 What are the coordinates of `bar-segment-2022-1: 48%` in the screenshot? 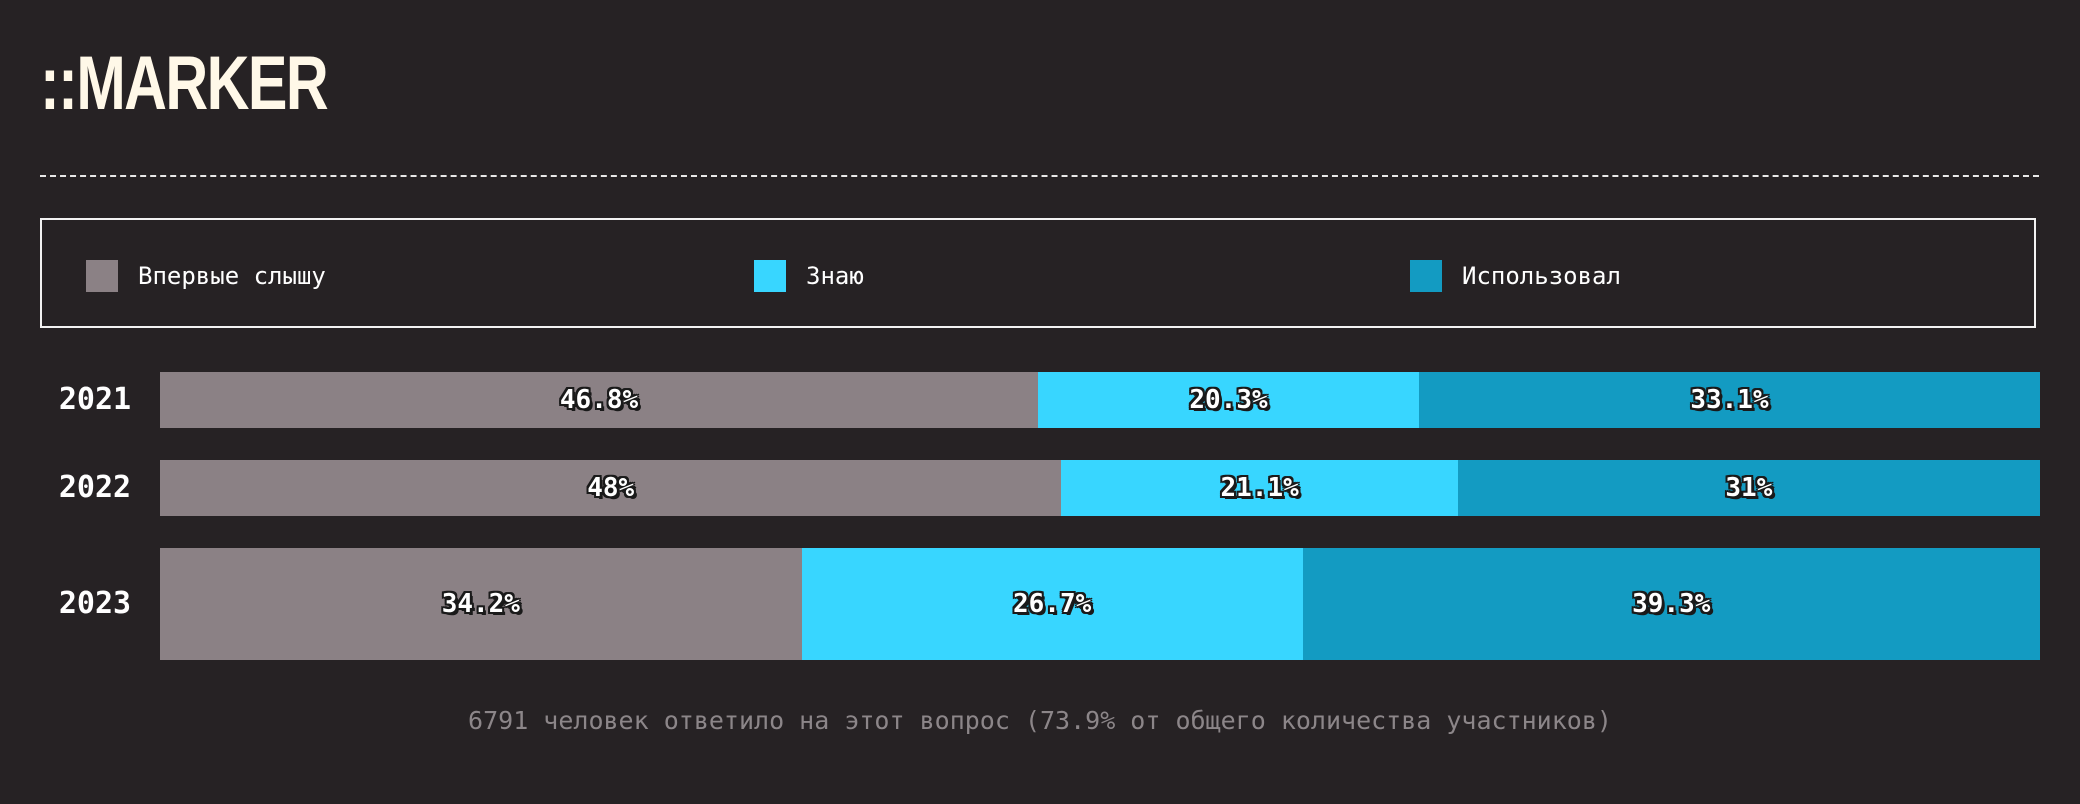 It's located at (611, 488).